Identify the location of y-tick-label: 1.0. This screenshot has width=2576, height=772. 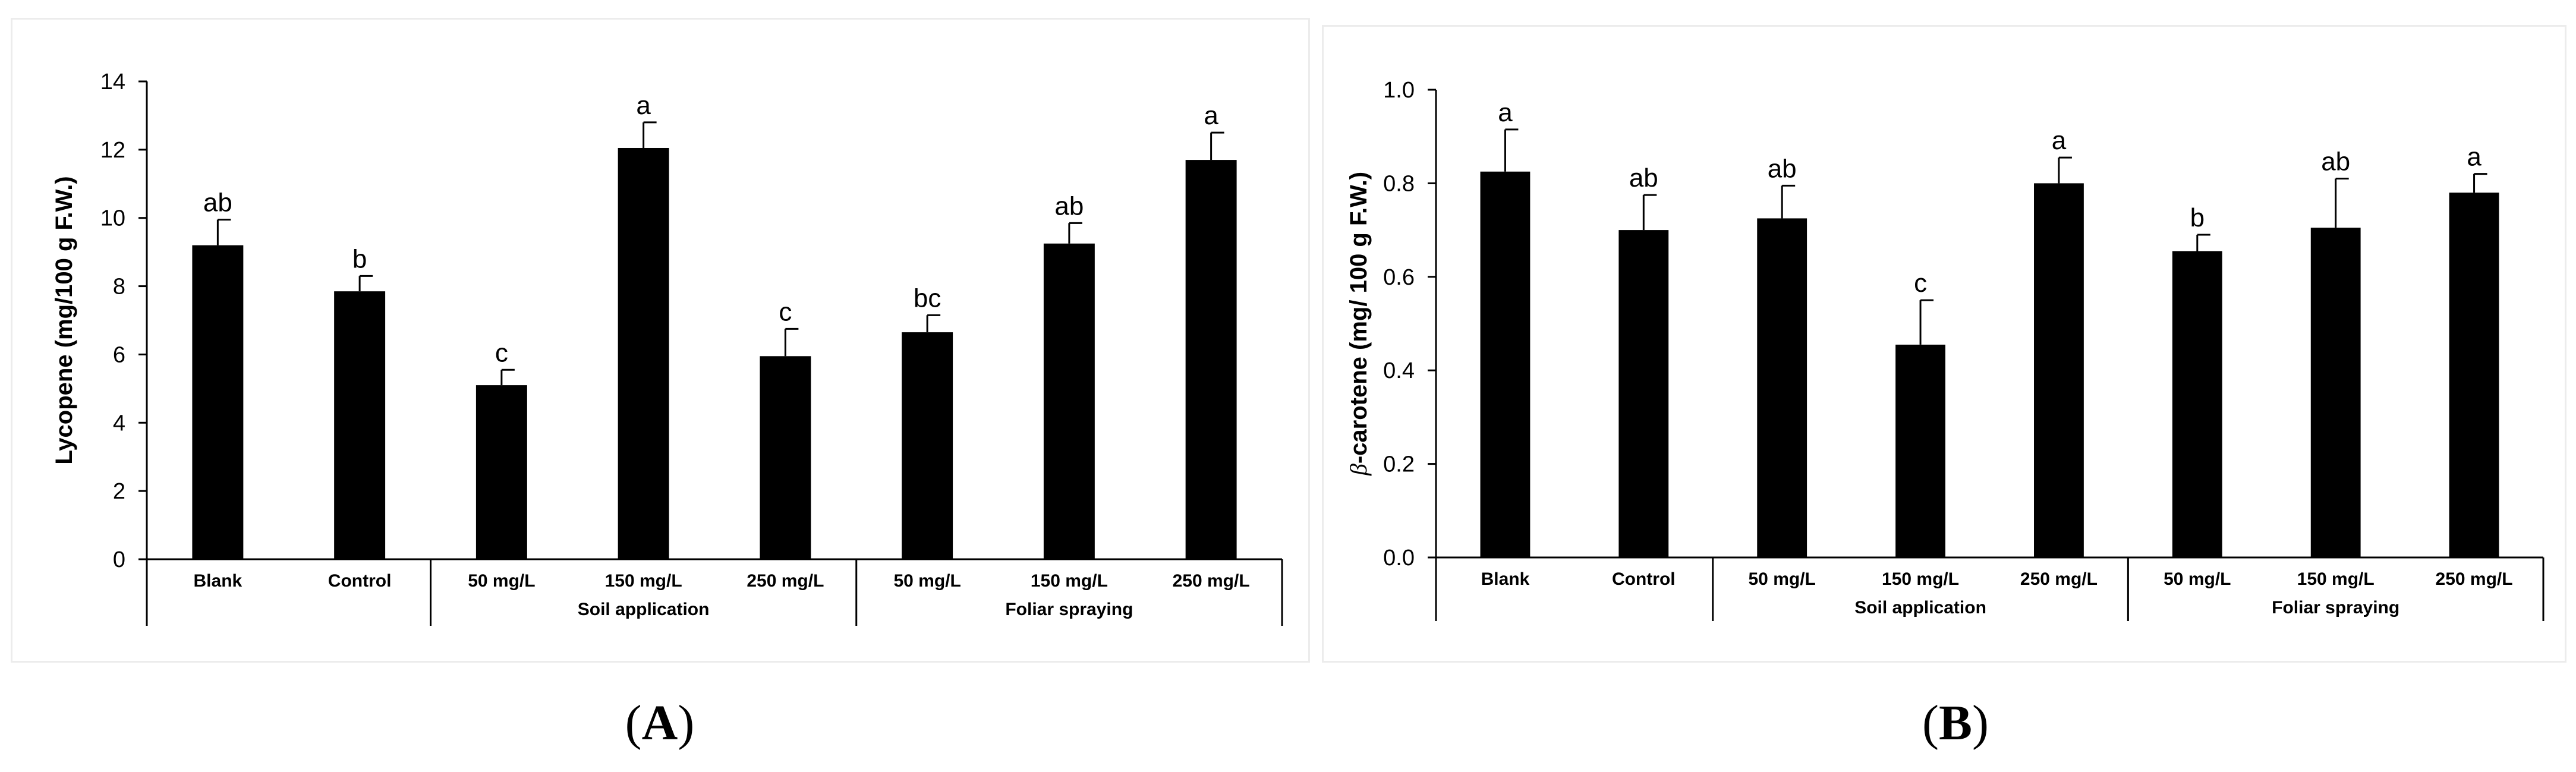
(1399, 91).